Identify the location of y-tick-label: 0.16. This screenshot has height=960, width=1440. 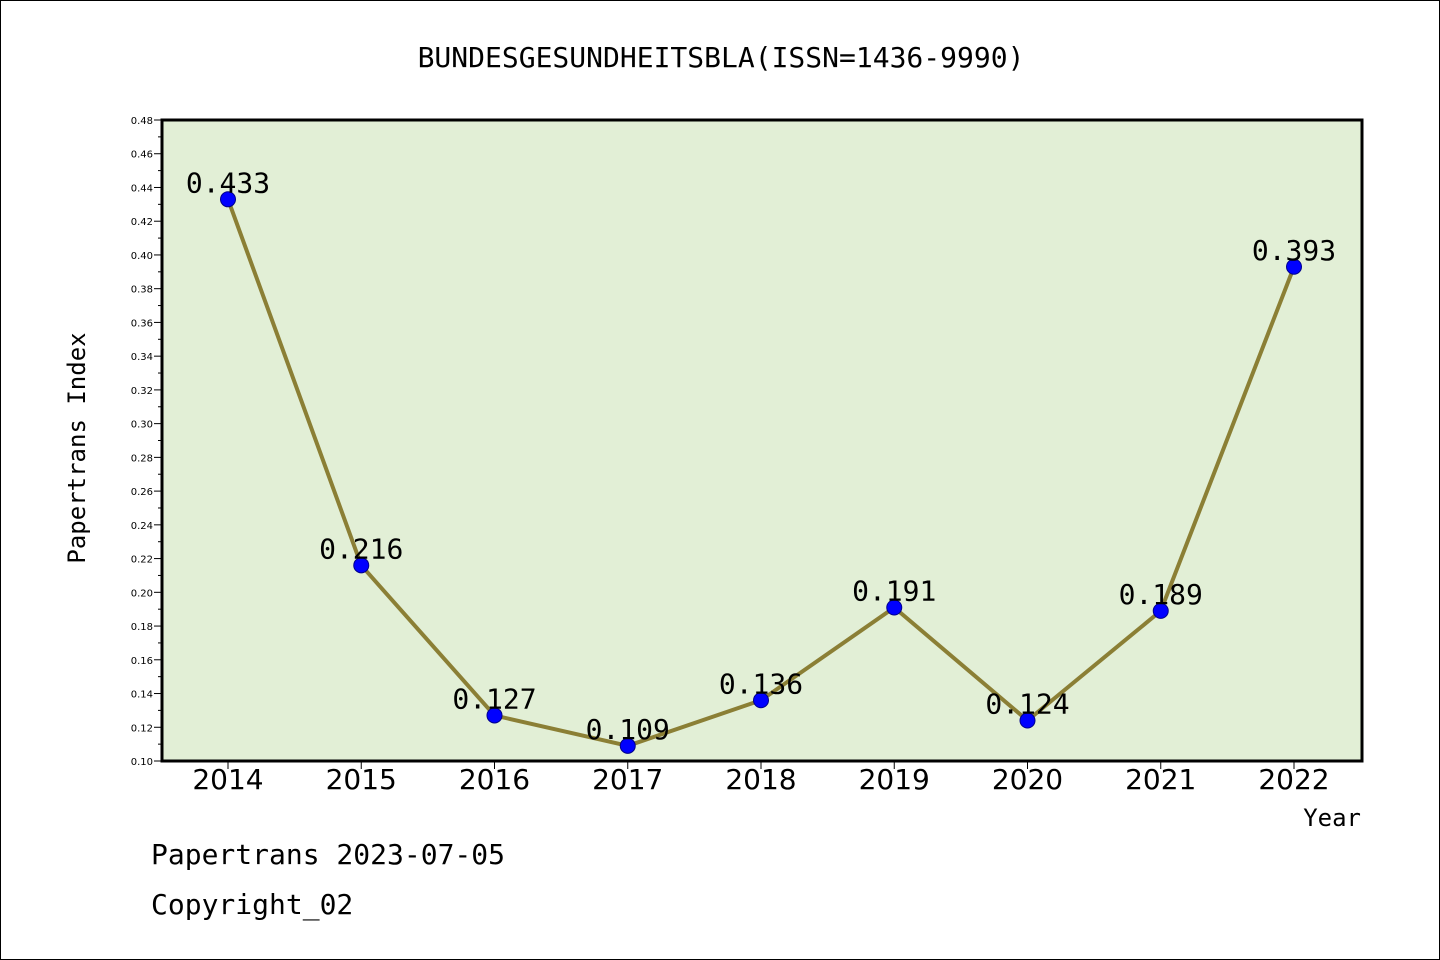
(142, 661).